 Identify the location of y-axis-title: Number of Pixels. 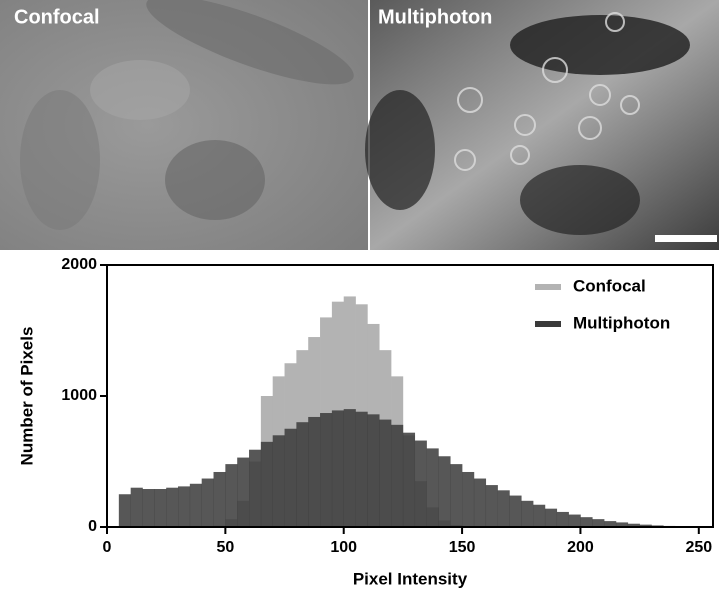
(26, 396).